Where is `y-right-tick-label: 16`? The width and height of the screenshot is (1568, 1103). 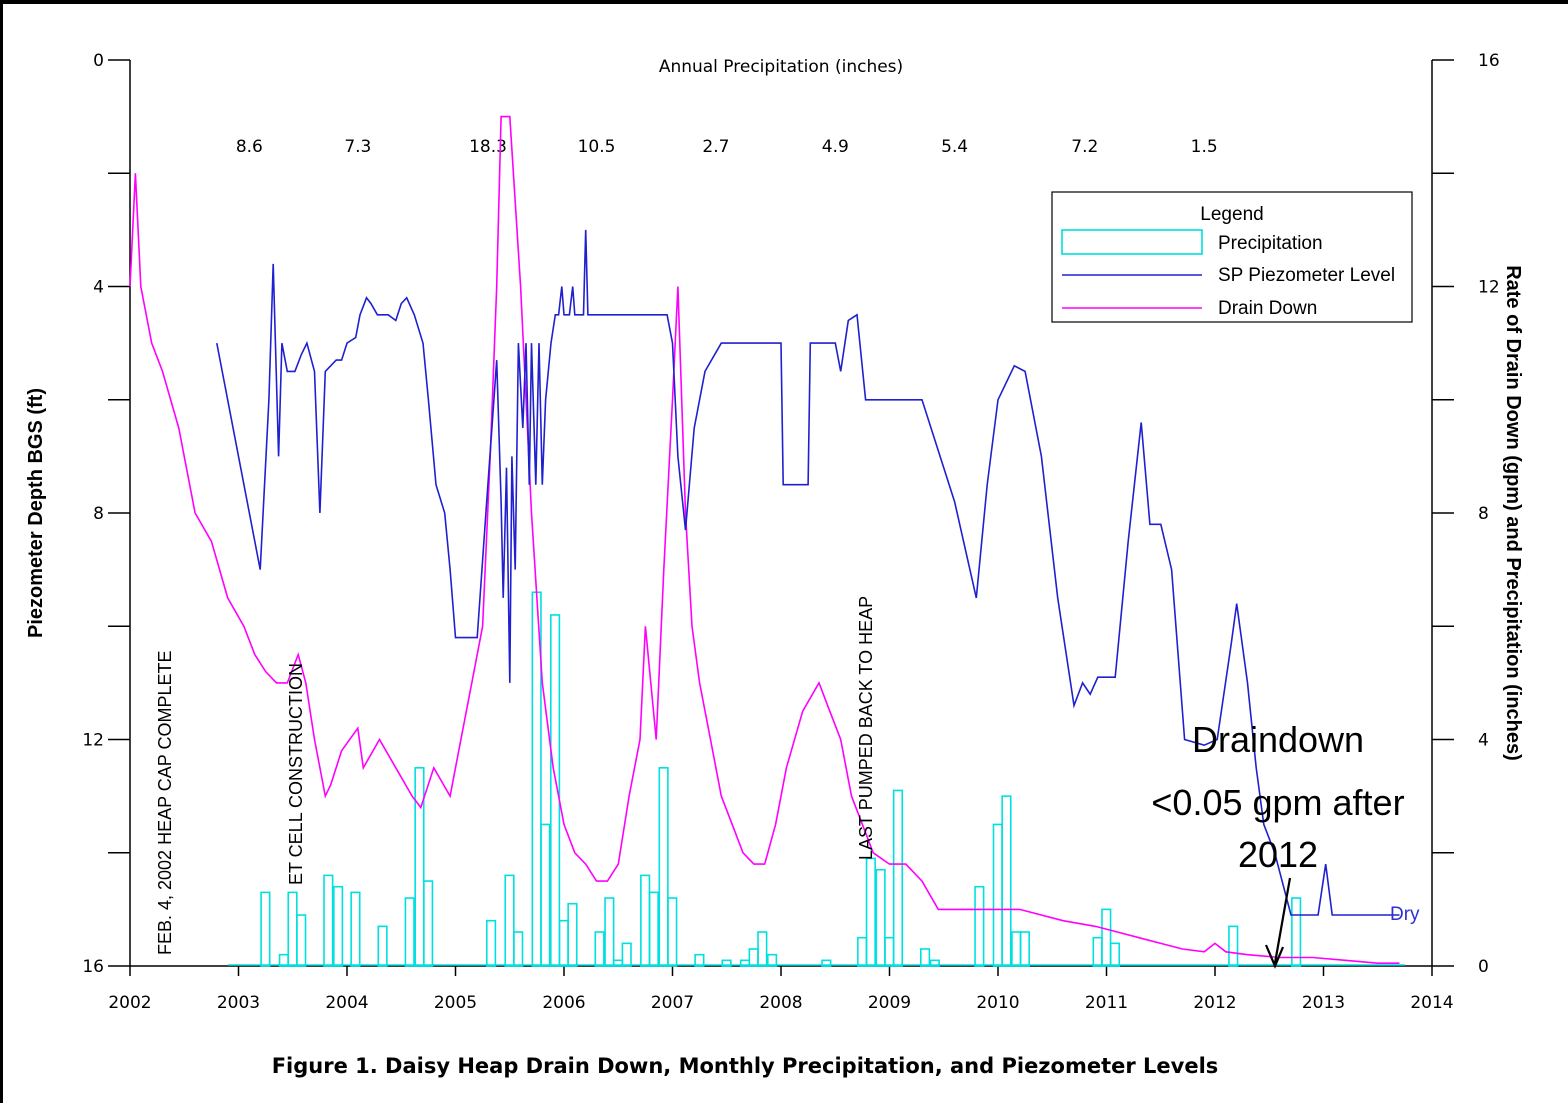
y-right-tick-label: 16 is located at coordinates (1489, 61).